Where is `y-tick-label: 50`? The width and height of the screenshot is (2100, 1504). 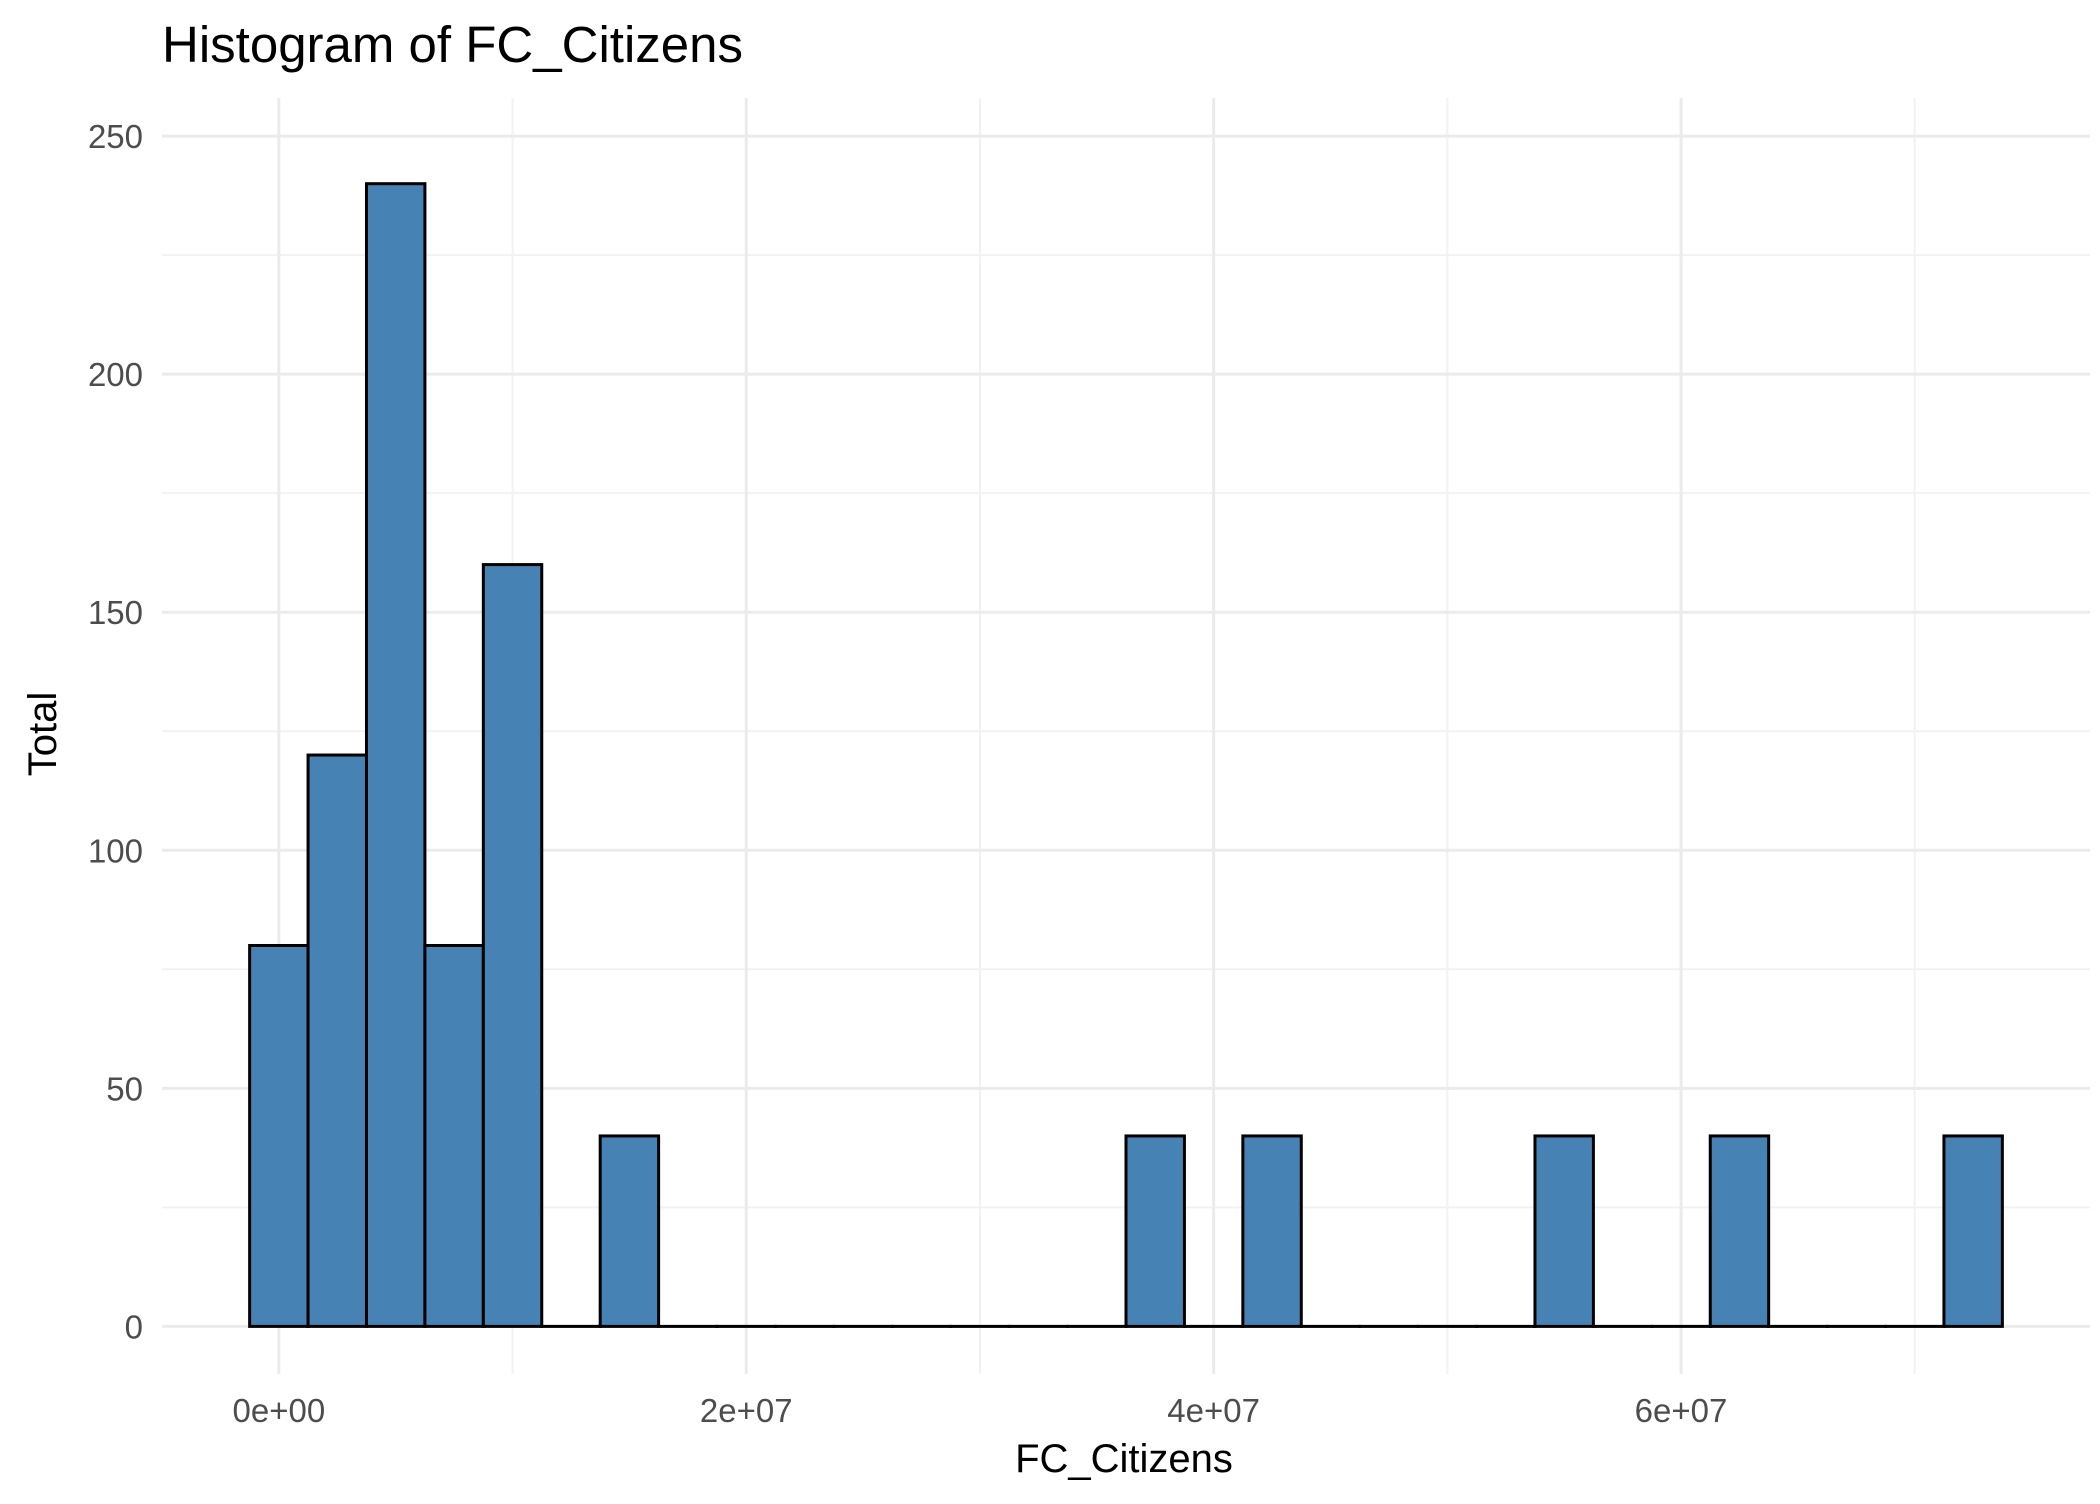 y-tick-label: 50 is located at coordinates (124, 1088).